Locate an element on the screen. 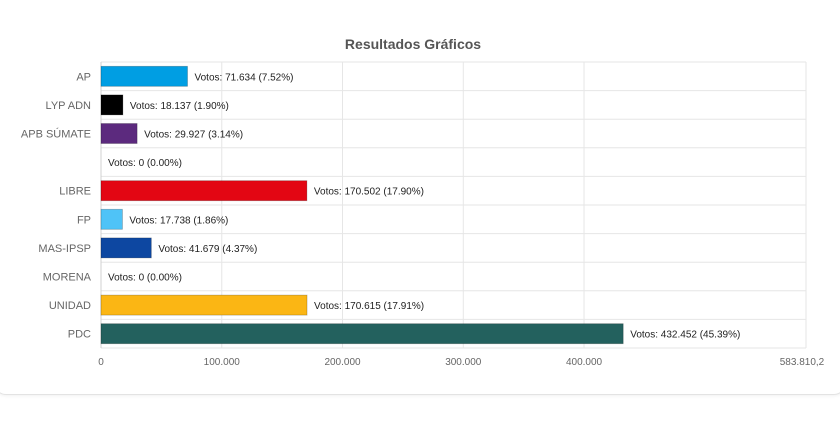 This screenshot has height=446, width=840. data-label: Votos: 41.679 (4.37%) is located at coordinates (207, 249).